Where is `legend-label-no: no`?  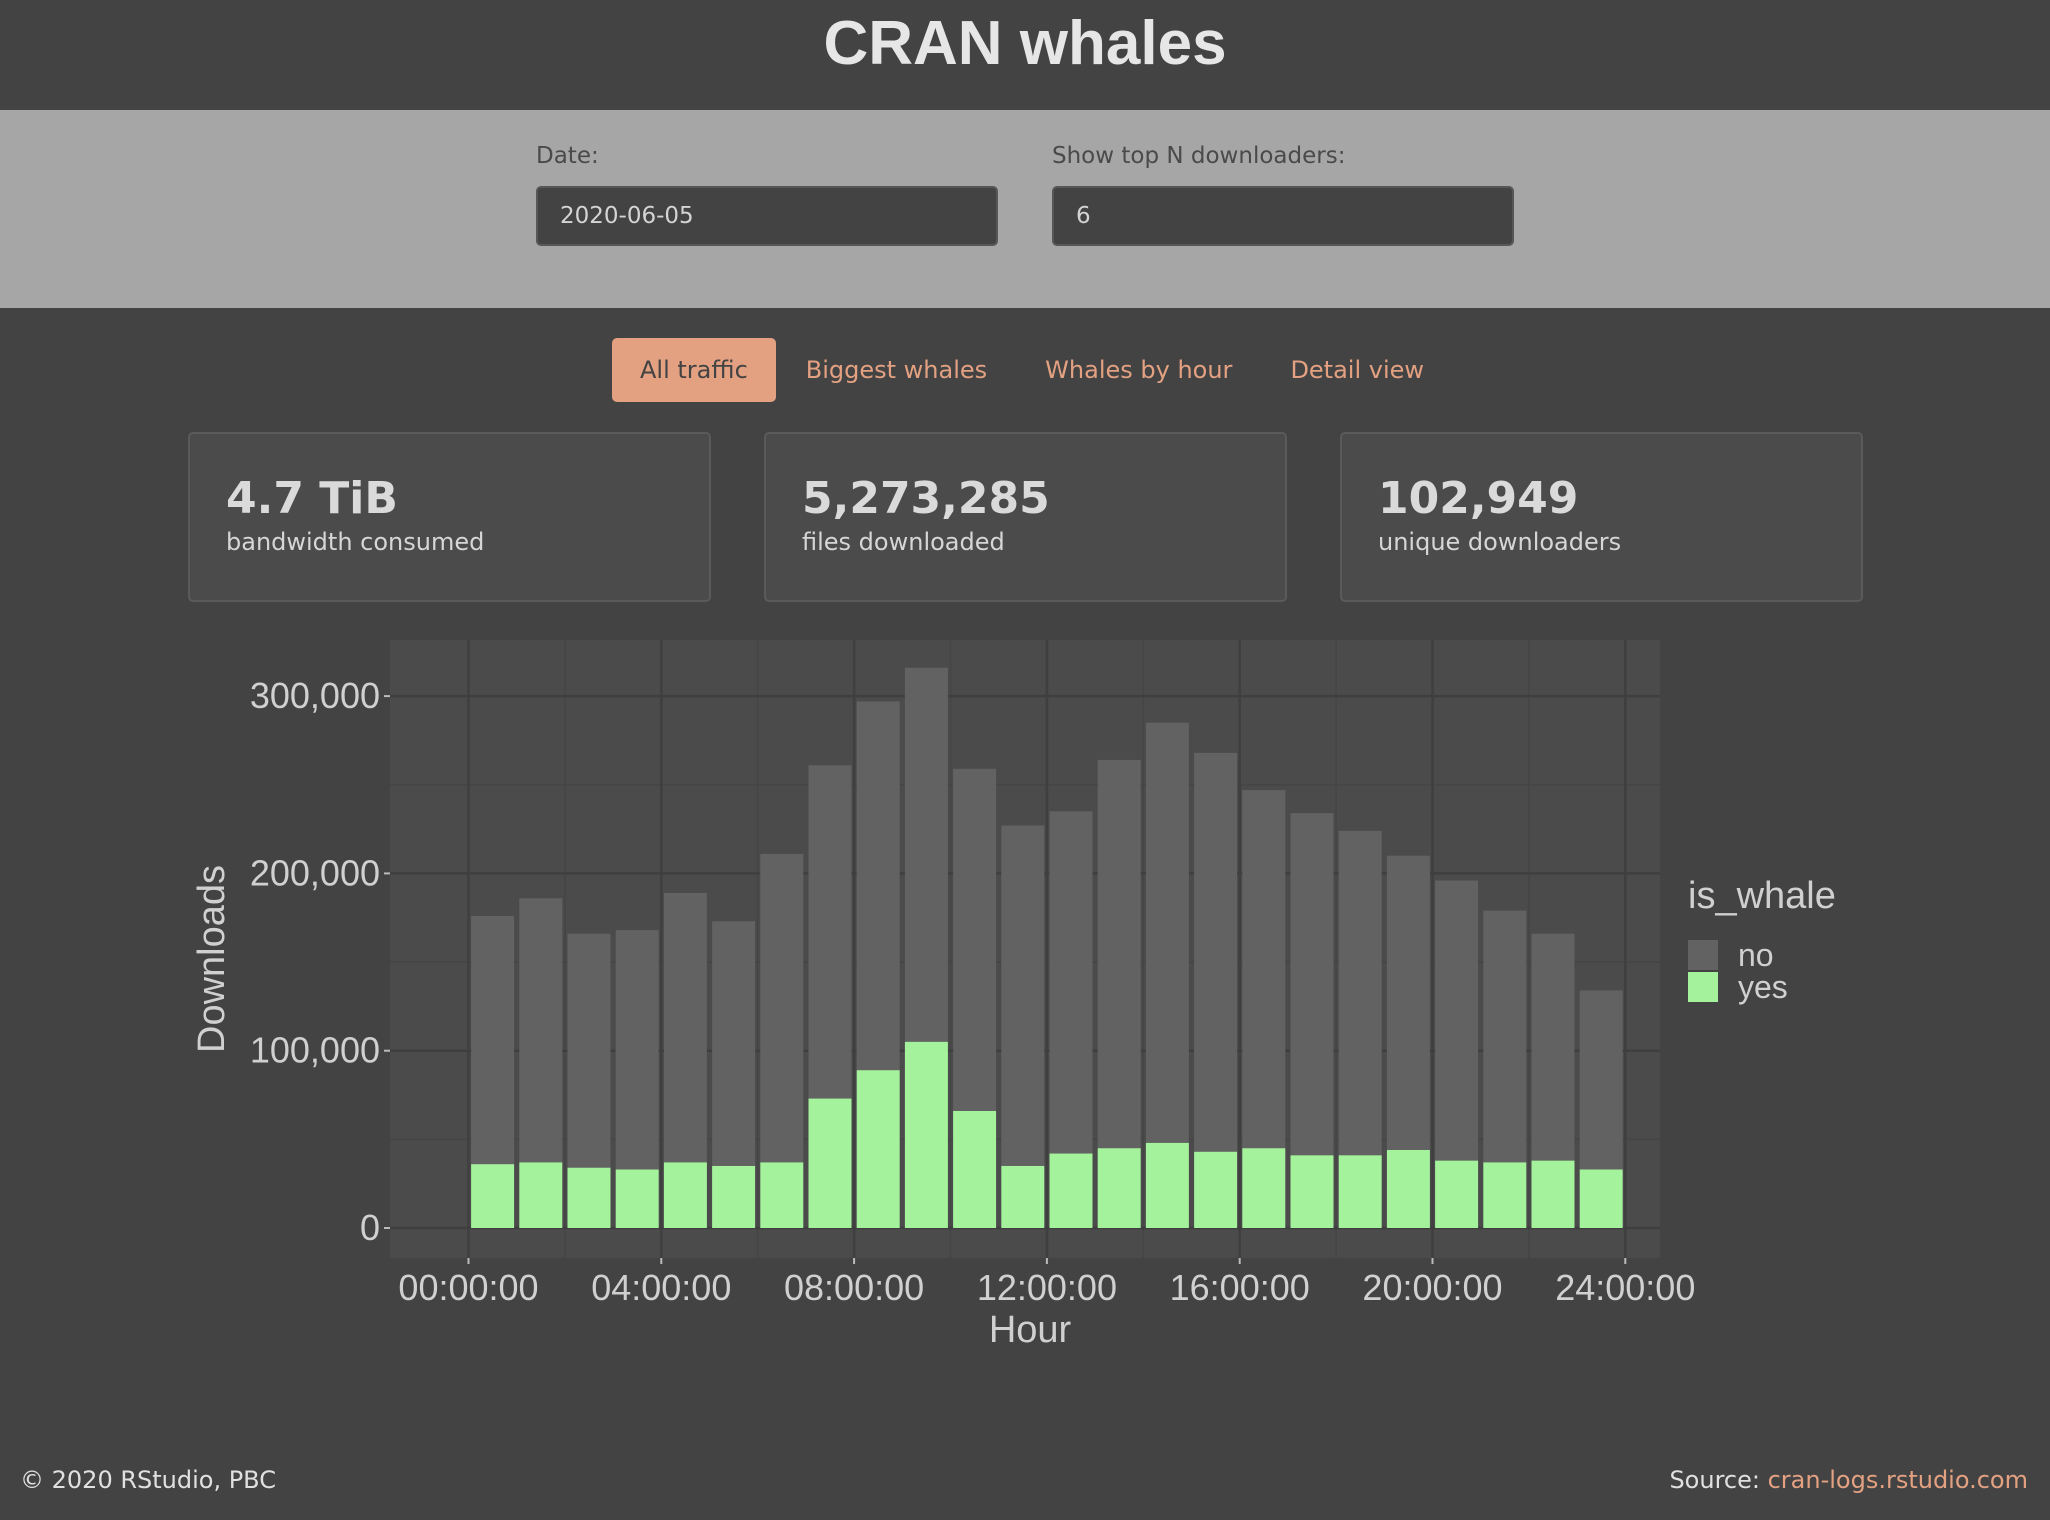 legend-label-no: no is located at coordinates (1756, 955).